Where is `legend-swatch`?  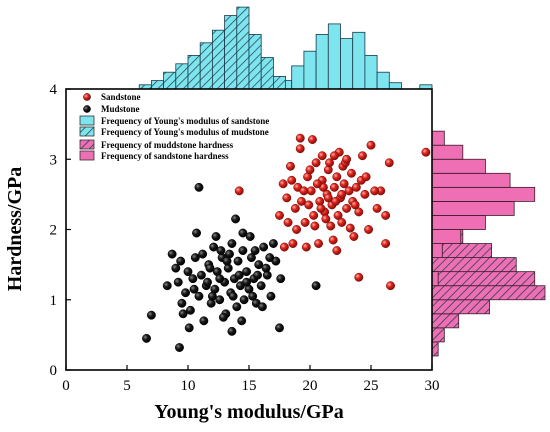 legend-swatch is located at coordinates (87, 155).